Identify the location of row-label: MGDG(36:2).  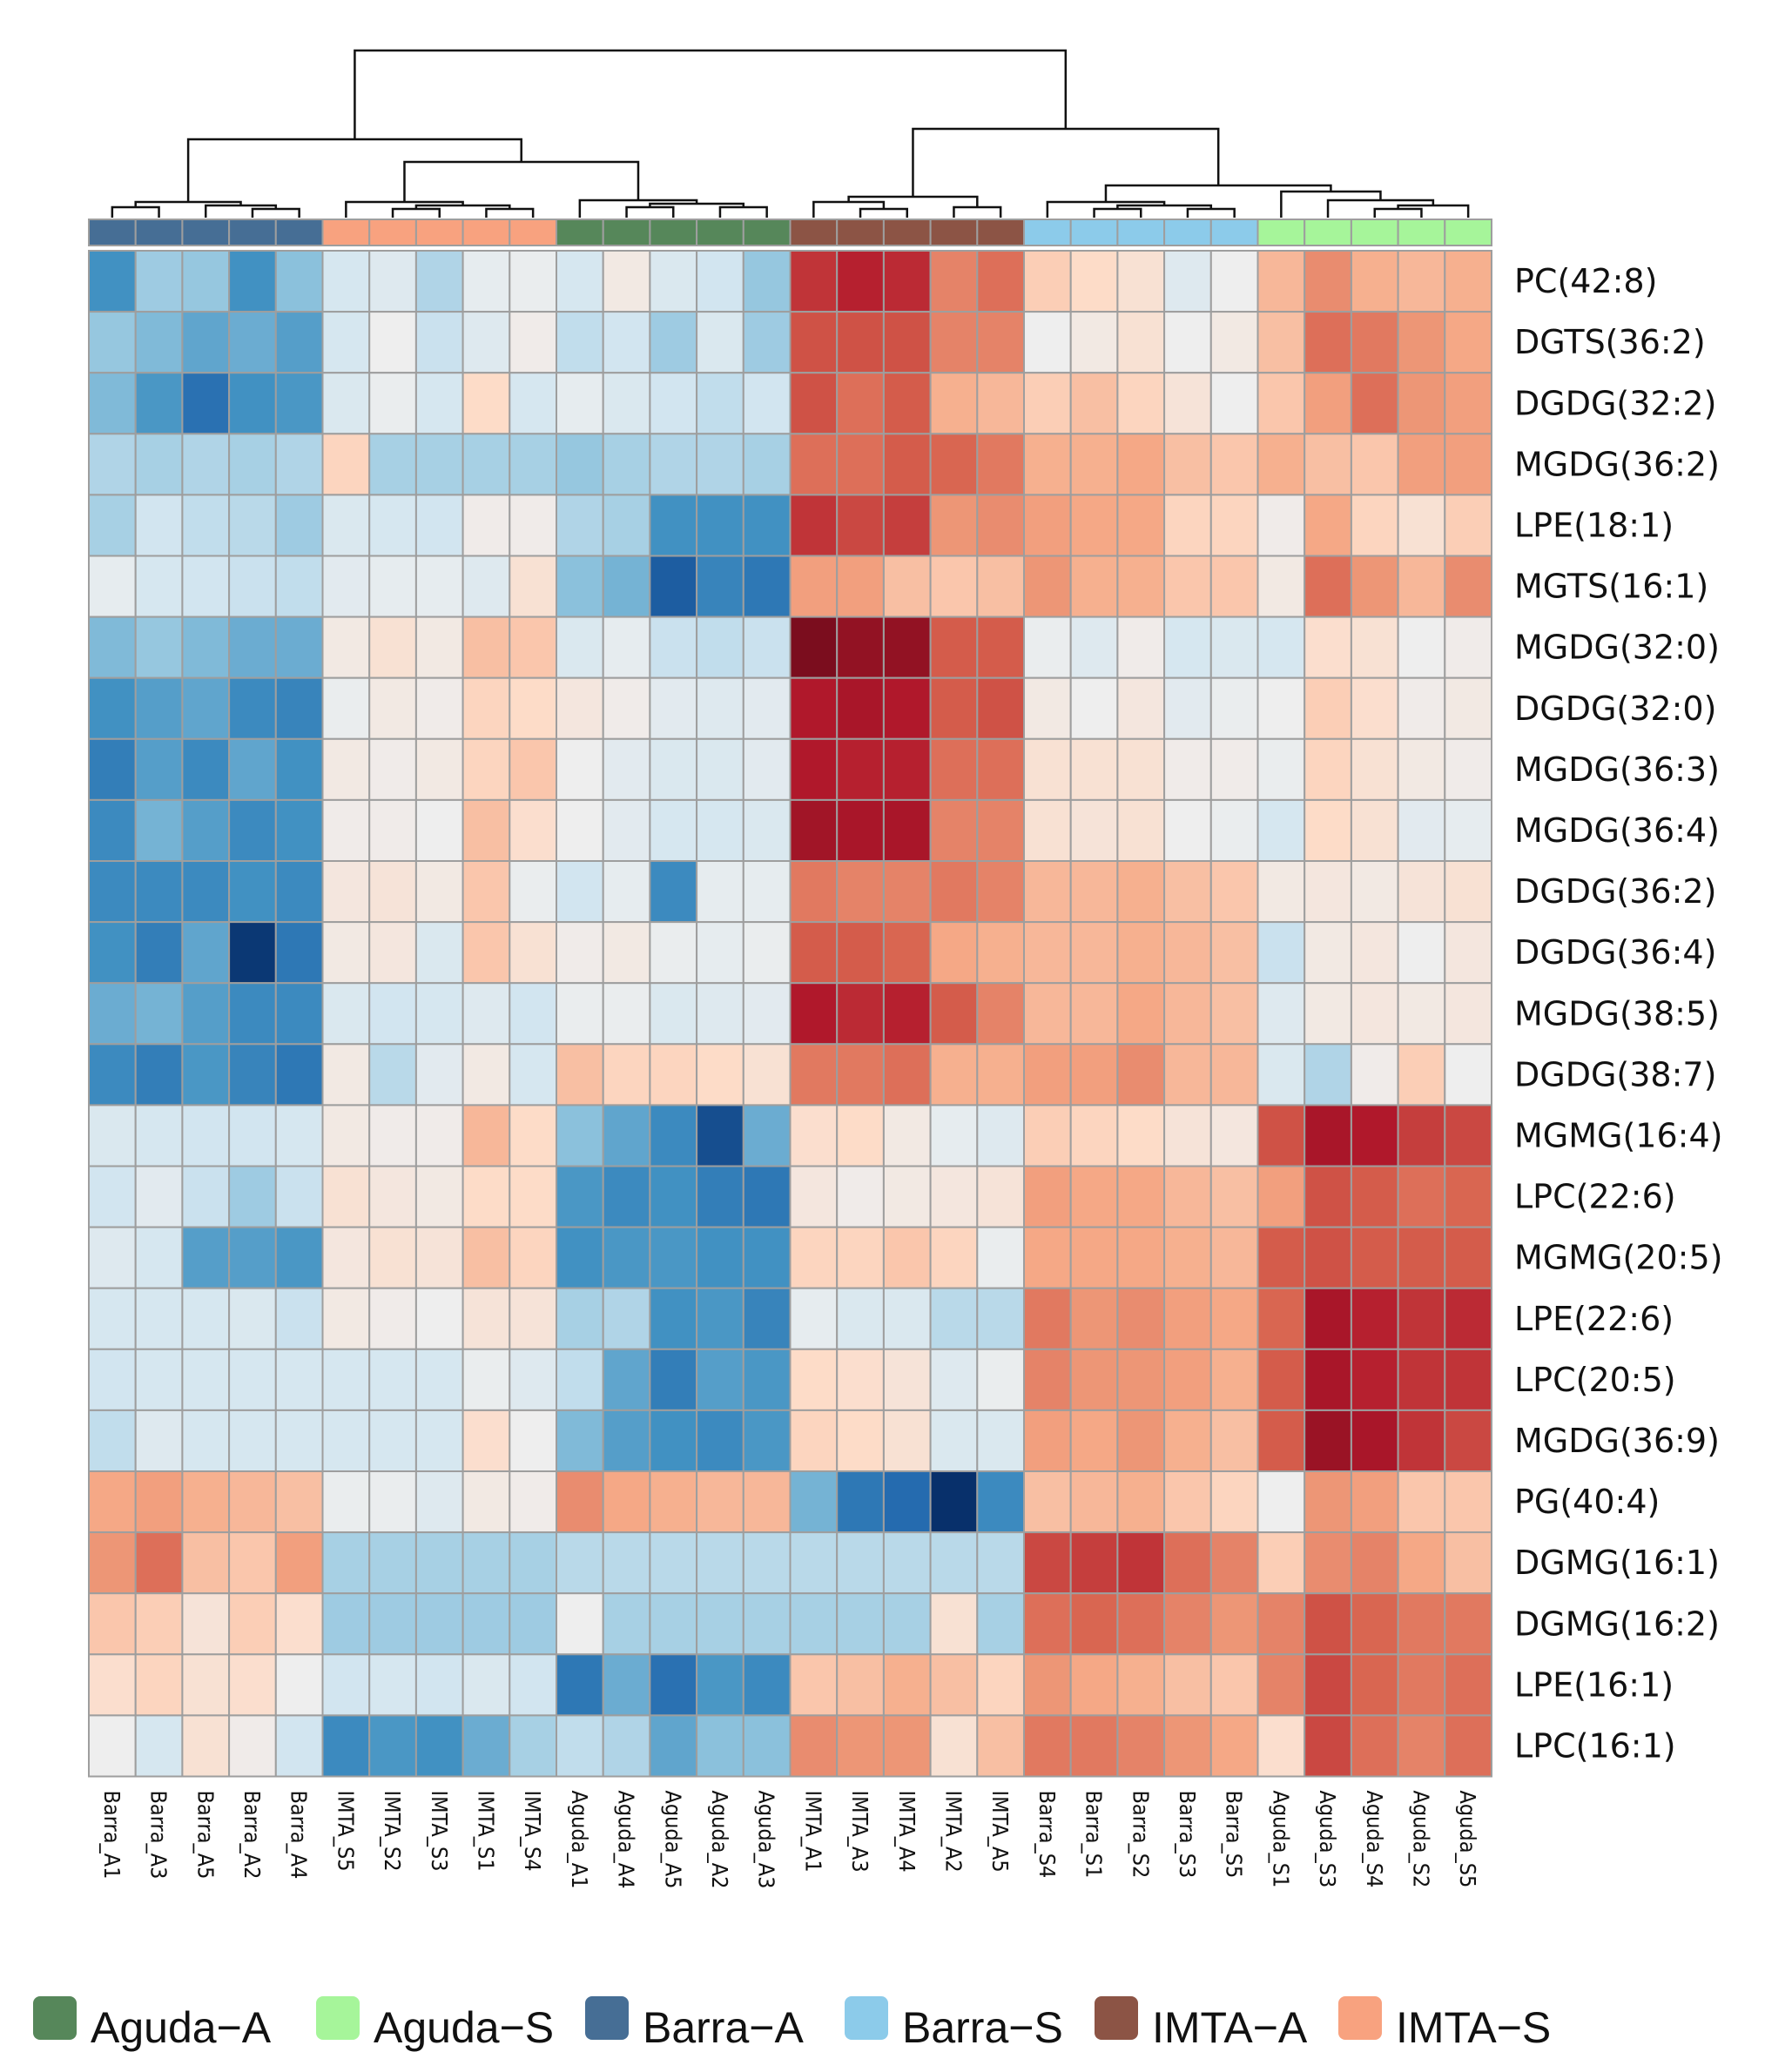
(1617, 464).